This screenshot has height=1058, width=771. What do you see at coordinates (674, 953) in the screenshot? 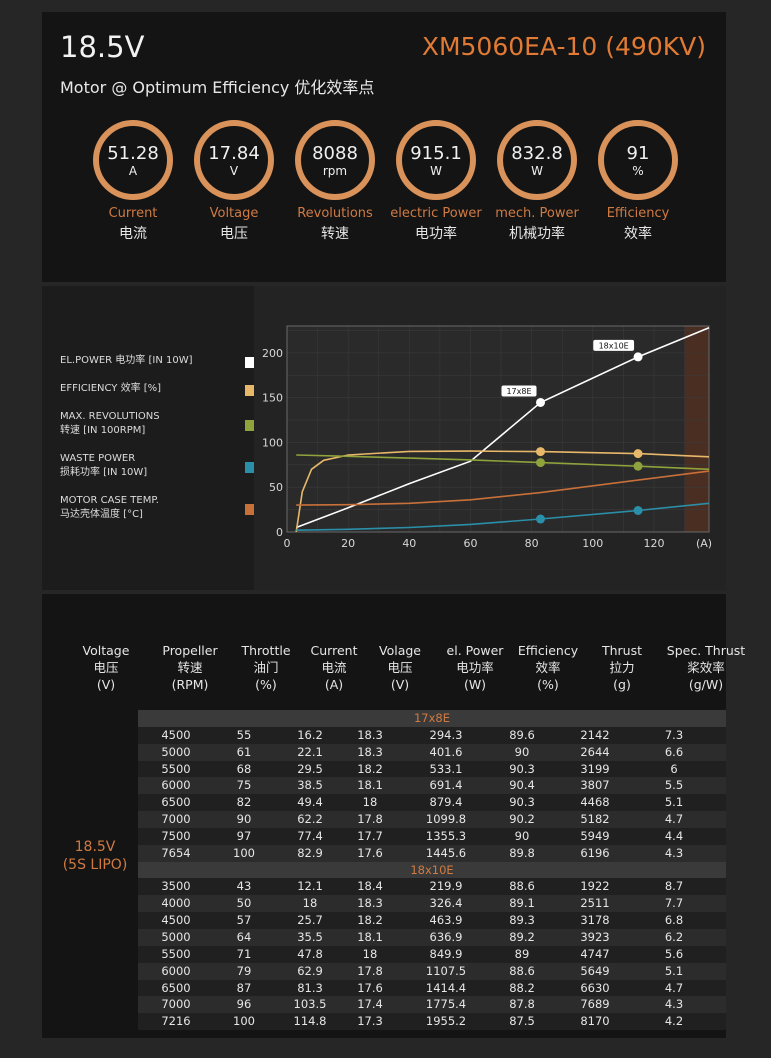
I see `table-cell: 5.6` at bounding box center [674, 953].